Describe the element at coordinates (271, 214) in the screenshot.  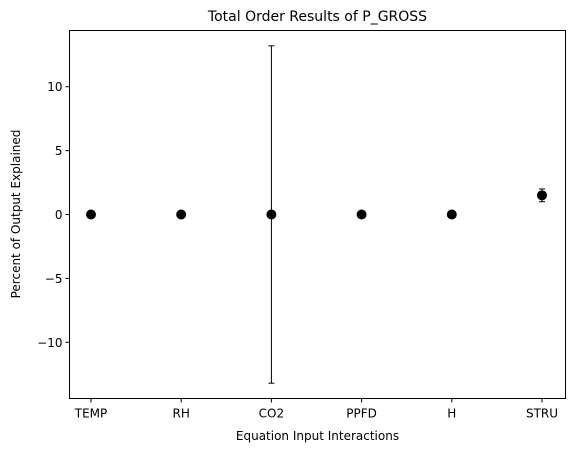
I see `data-point-co2` at that location.